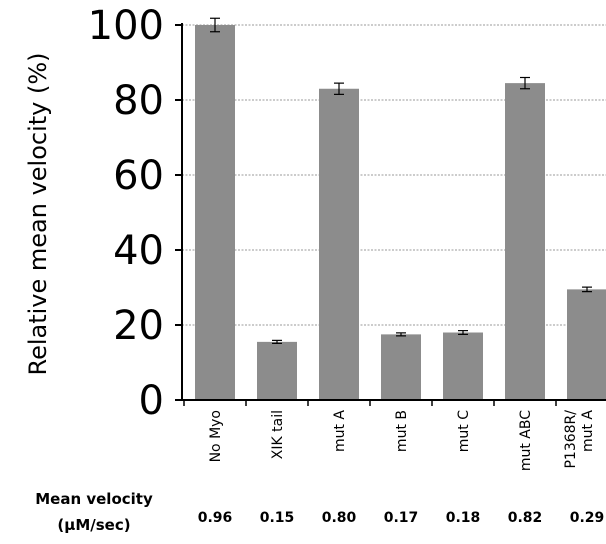  I want to click on x-tick-label: No Myo, so click(216, 436).